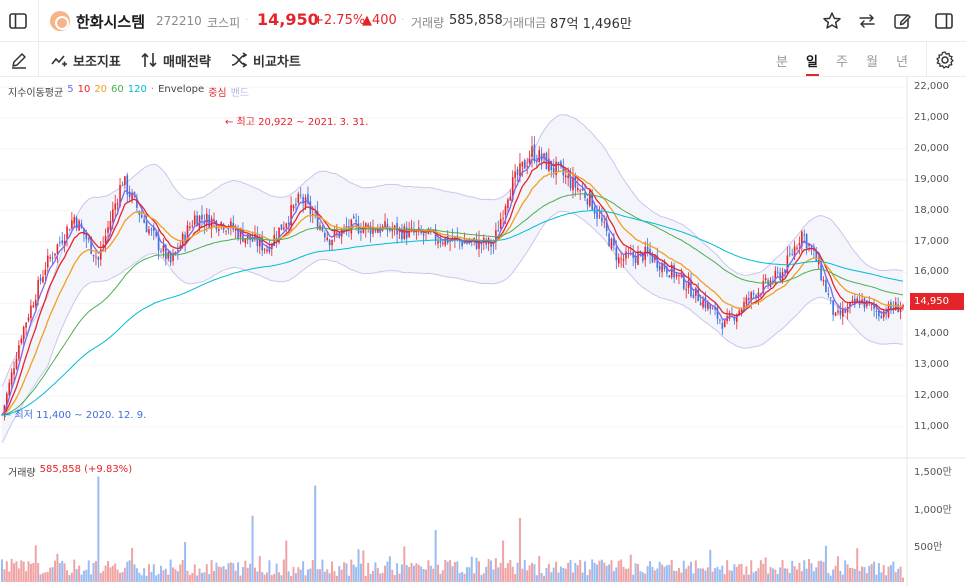 The width and height of the screenshot is (966, 586). Describe the element at coordinates (85, 60) in the screenshot. I see `indicators-button: 보조지표` at that location.